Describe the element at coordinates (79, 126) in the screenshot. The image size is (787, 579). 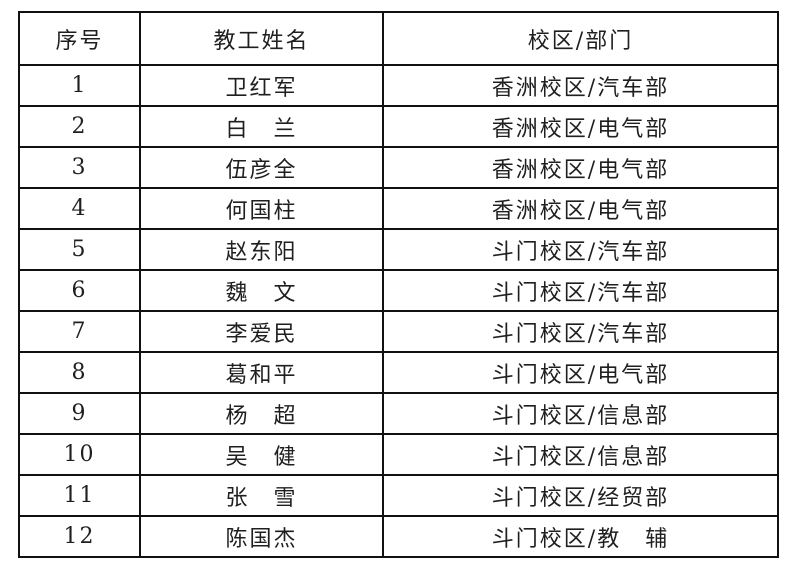
I see `serial-cell: 2` at that location.